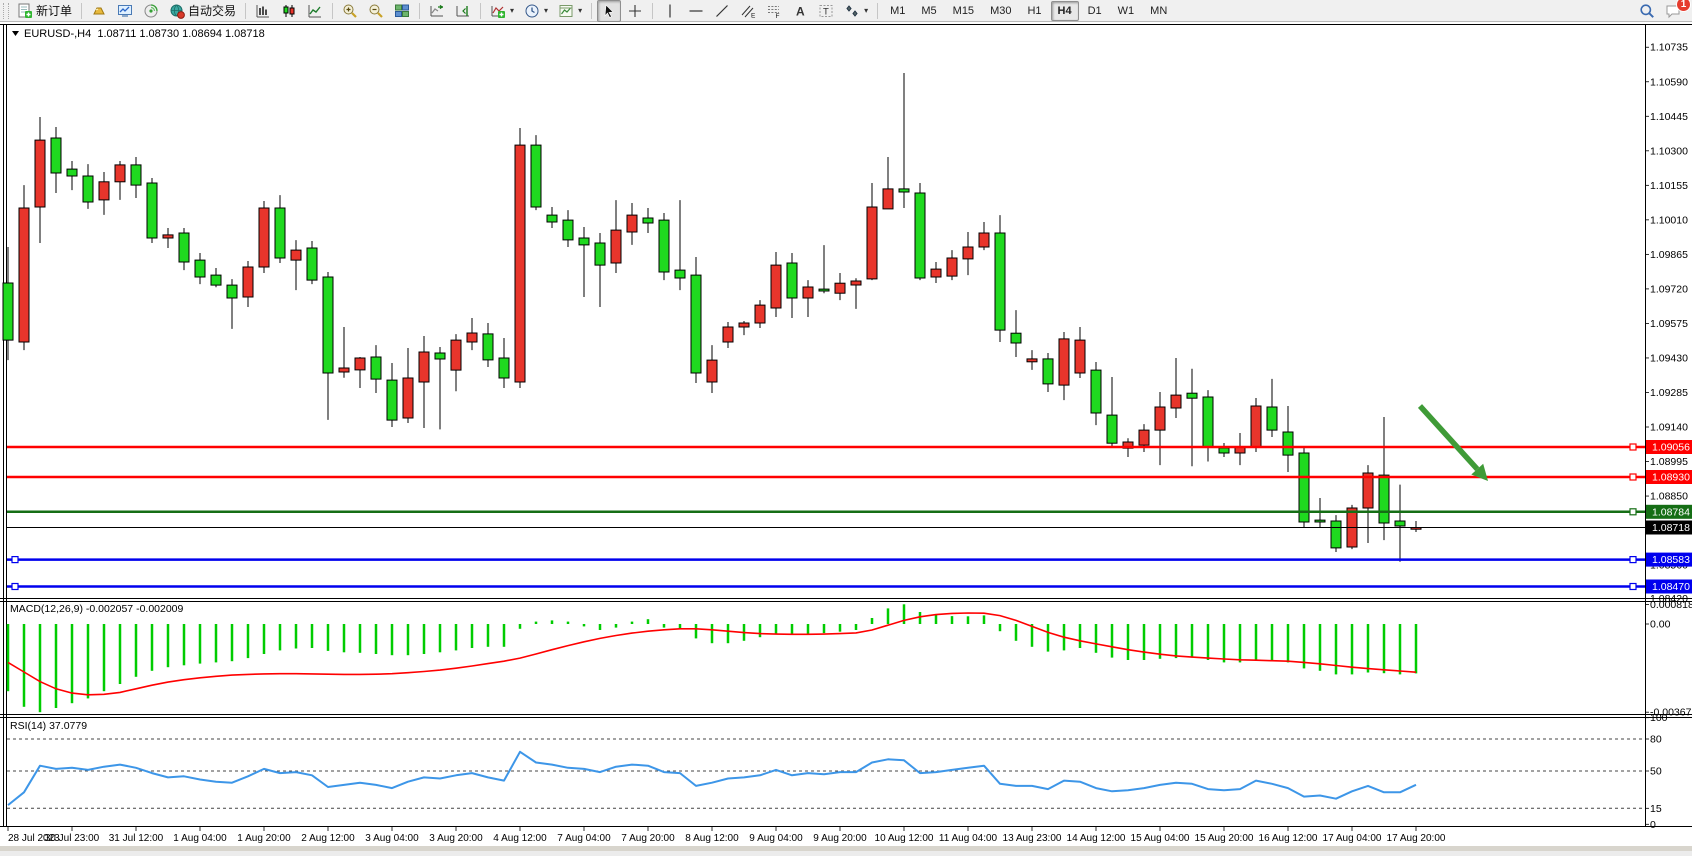 This screenshot has height=856, width=1692. Describe the element at coordinates (849, 586) in the screenshot. I see `support-line-blue-2: 1.08470` at that location.